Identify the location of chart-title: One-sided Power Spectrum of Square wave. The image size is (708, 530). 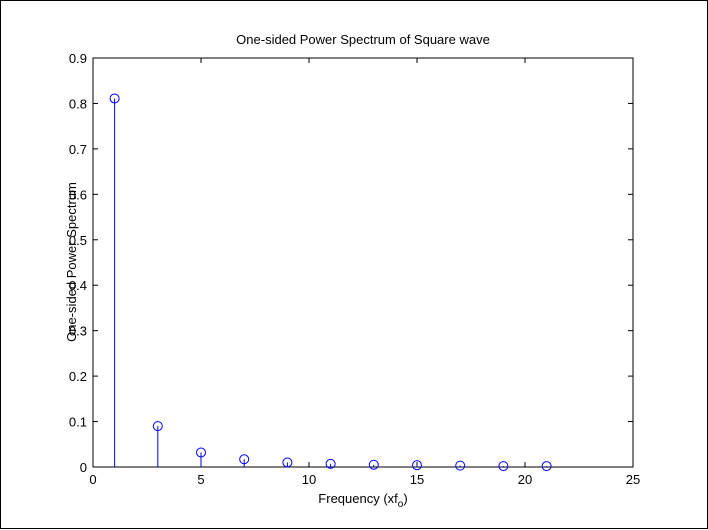
(363, 39).